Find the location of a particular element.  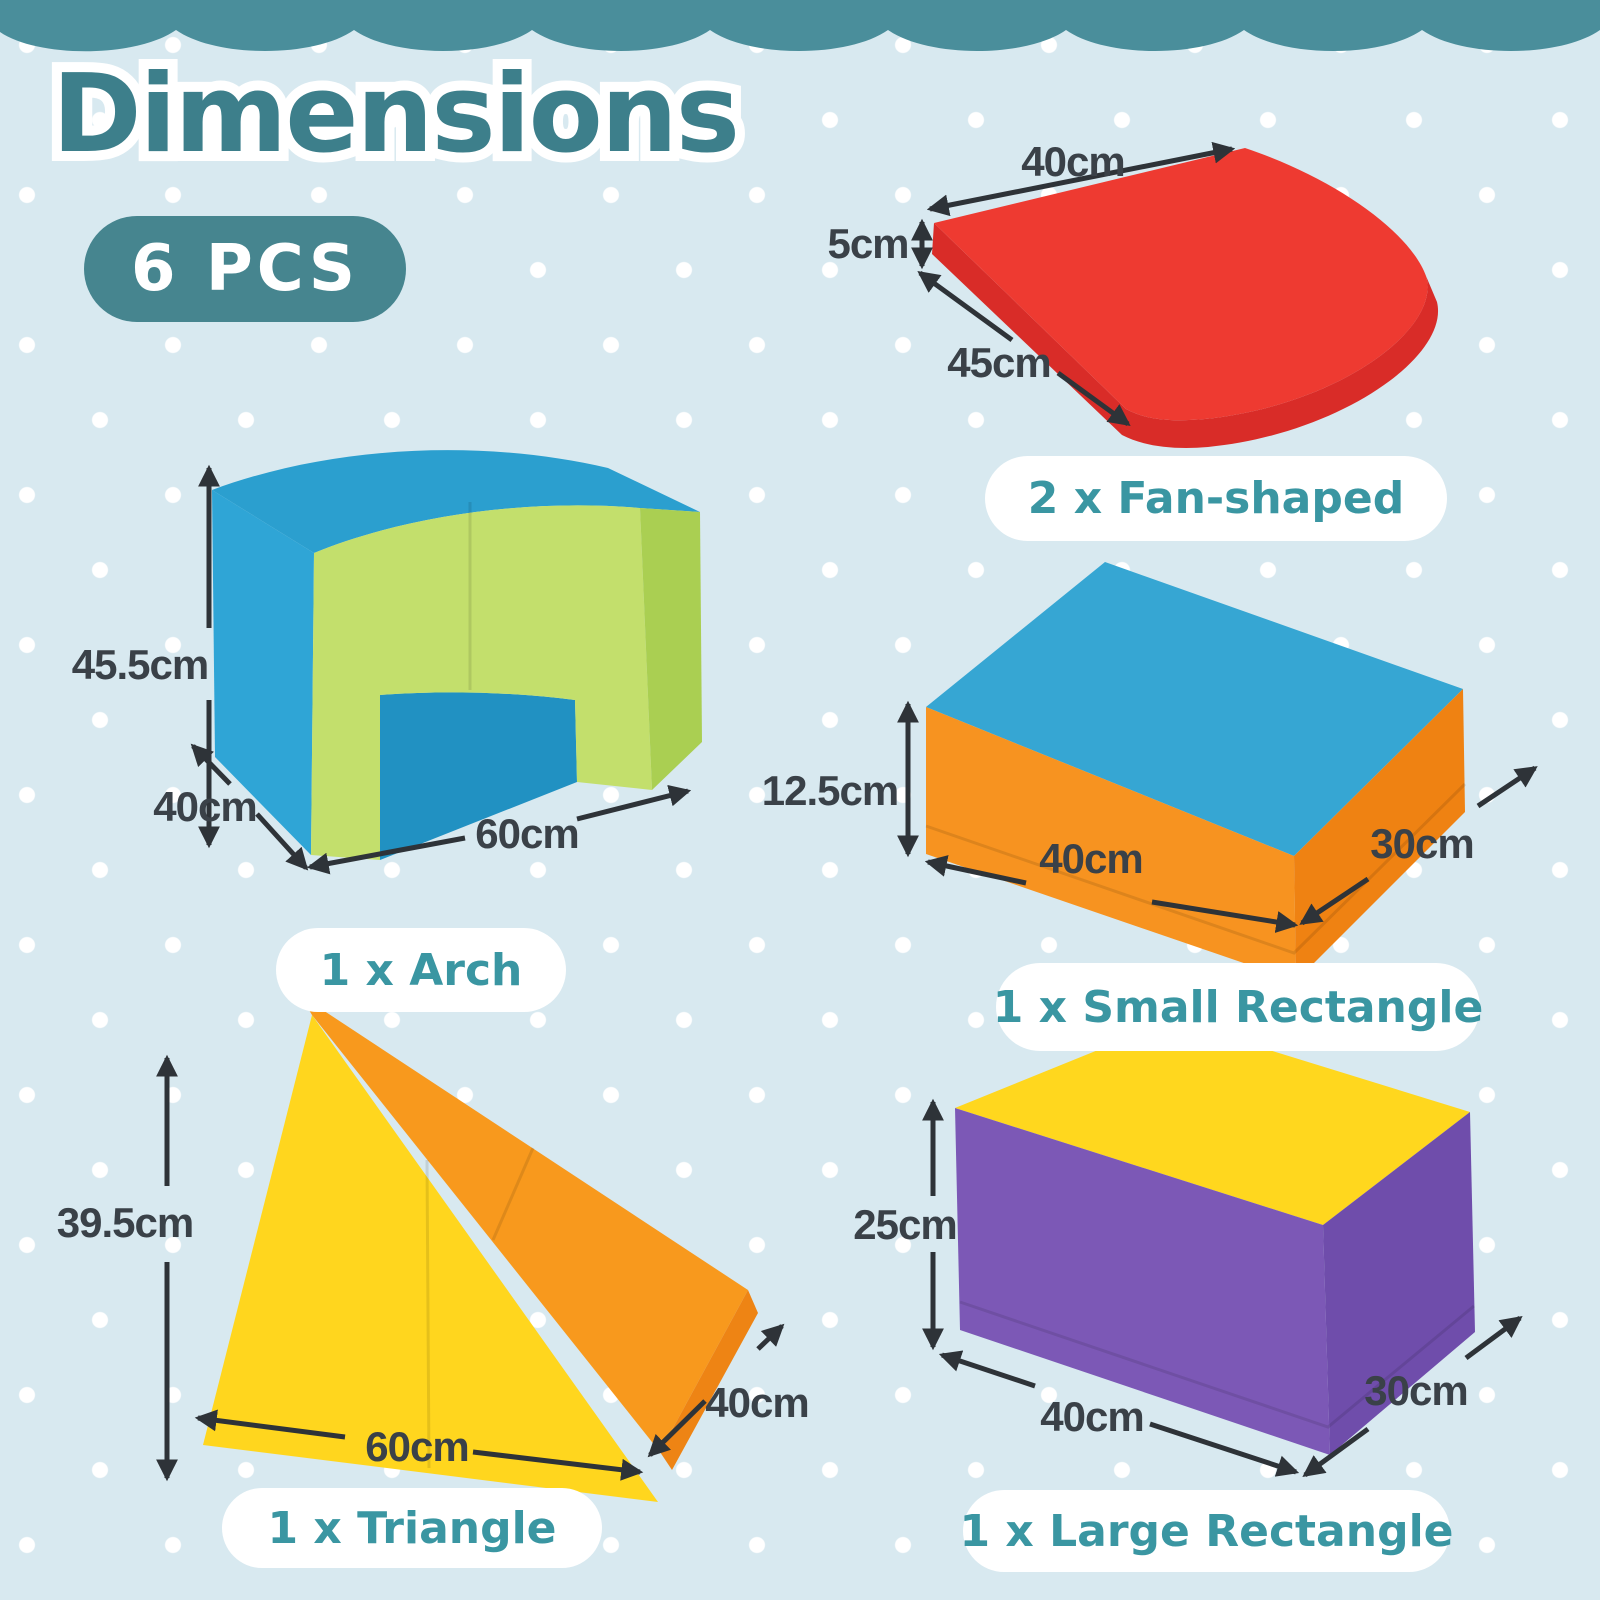

page-title-text: Dimensions is located at coordinates (396, 114).